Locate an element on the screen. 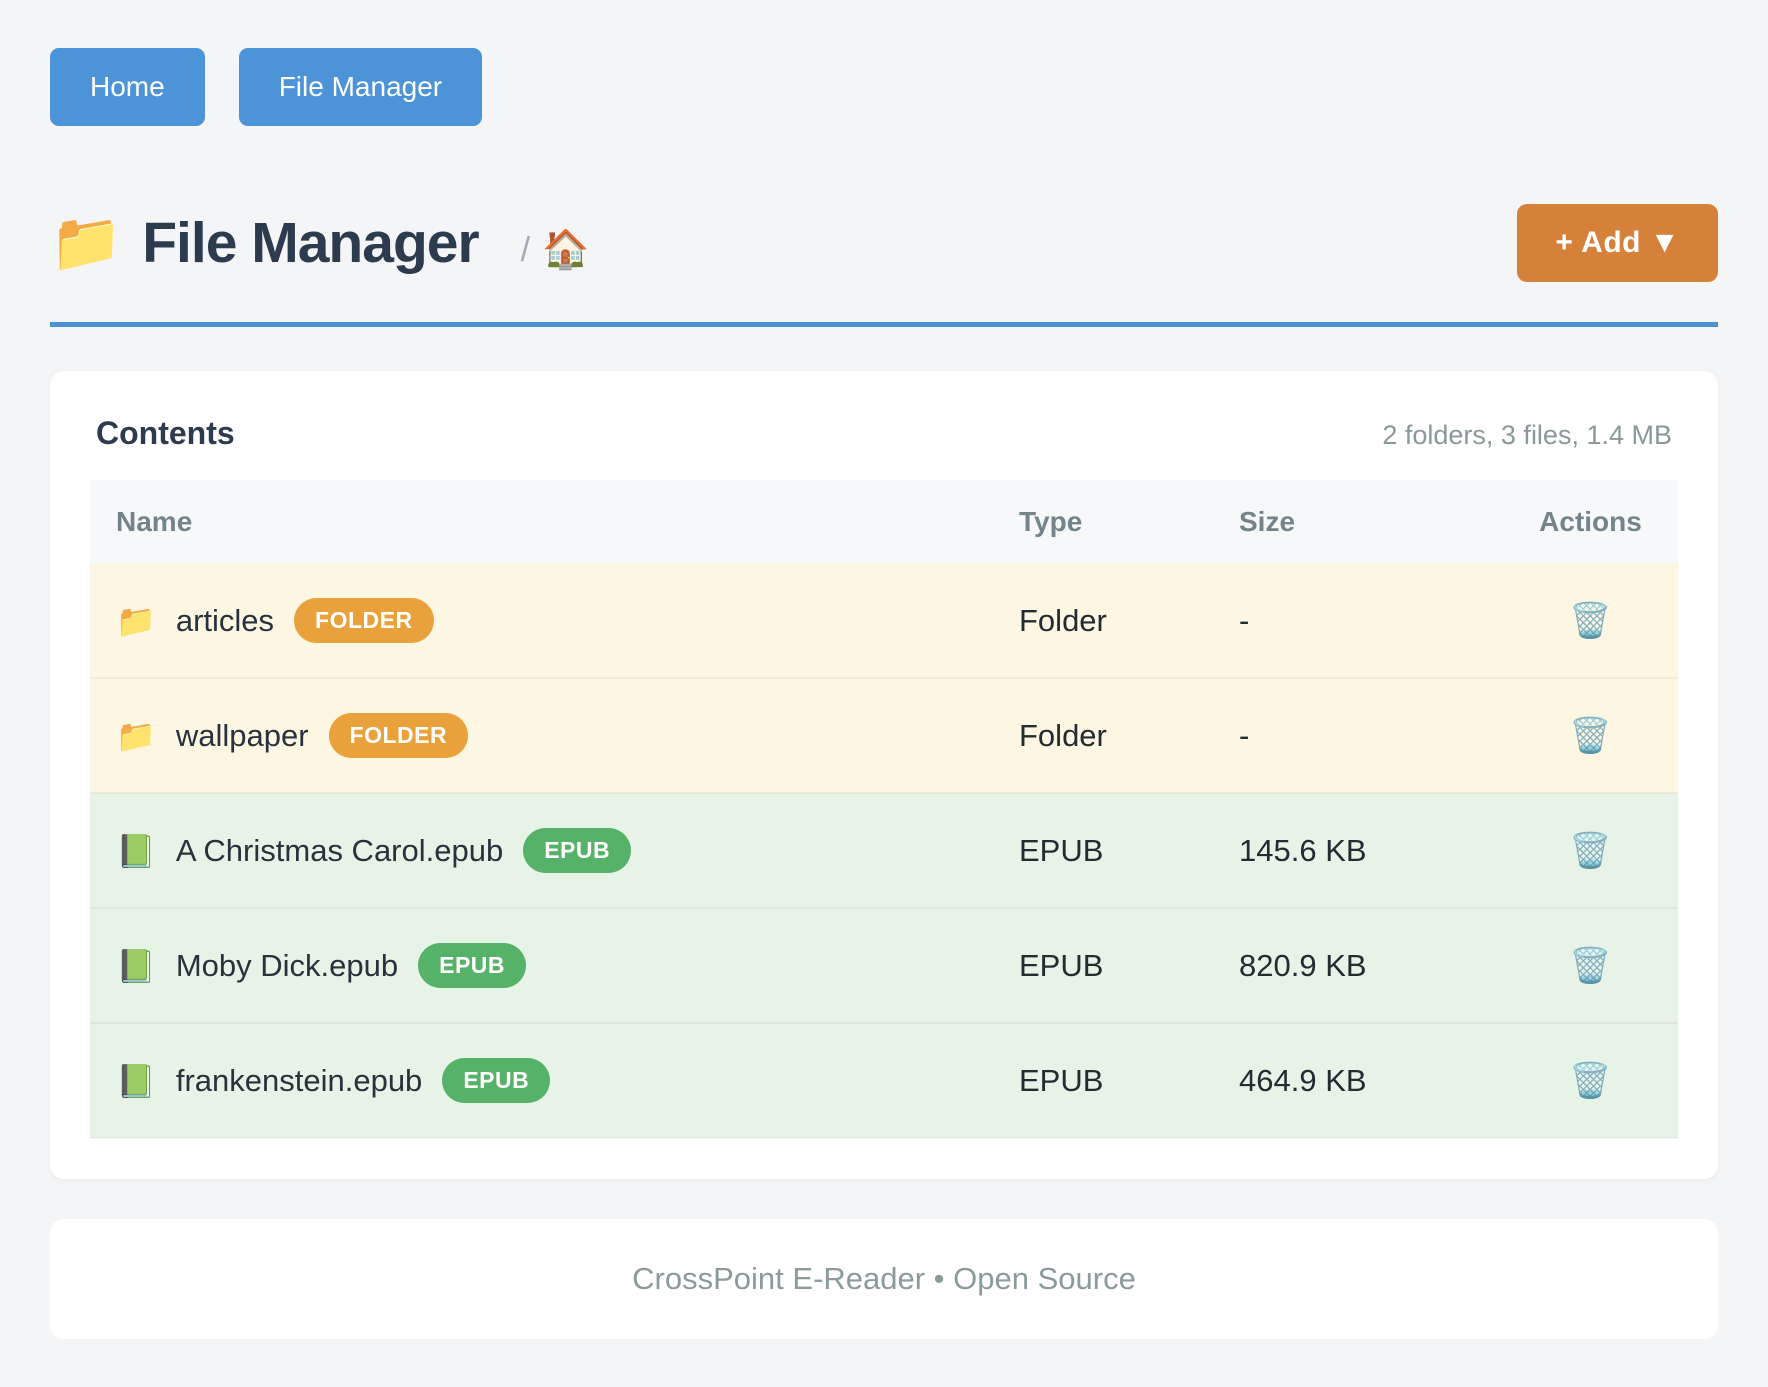  add-button: + Add ▼ is located at coordinates (1617, 243).